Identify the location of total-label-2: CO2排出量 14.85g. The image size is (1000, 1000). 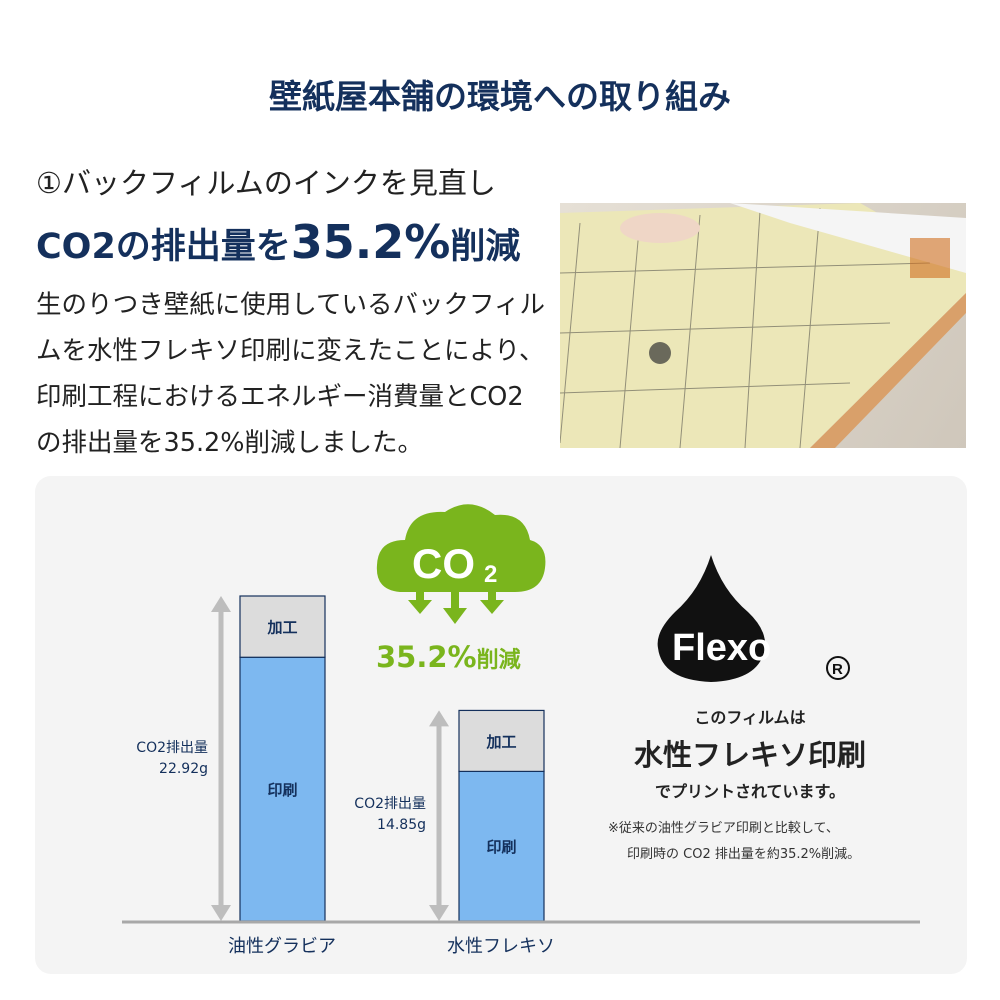
(390, 814).